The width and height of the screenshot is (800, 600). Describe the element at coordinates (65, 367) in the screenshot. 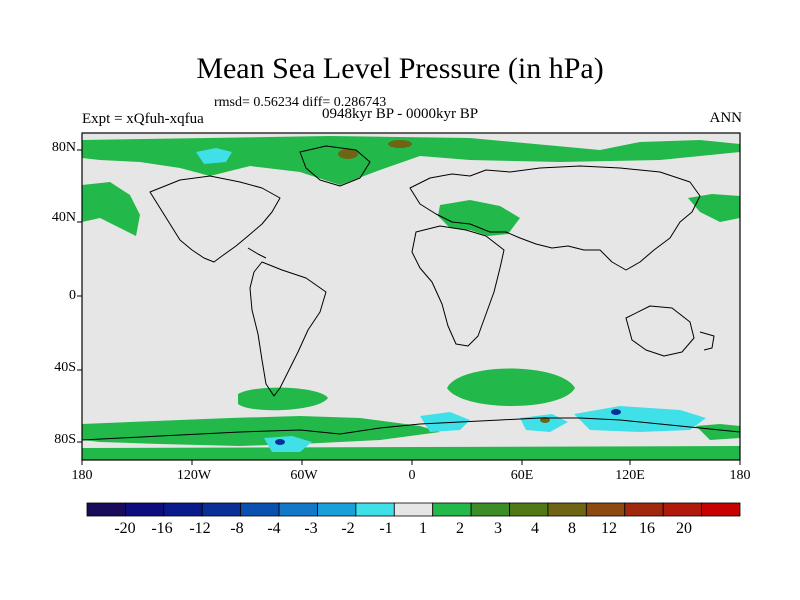

I see `lat-label-40s: 40S` at that location.